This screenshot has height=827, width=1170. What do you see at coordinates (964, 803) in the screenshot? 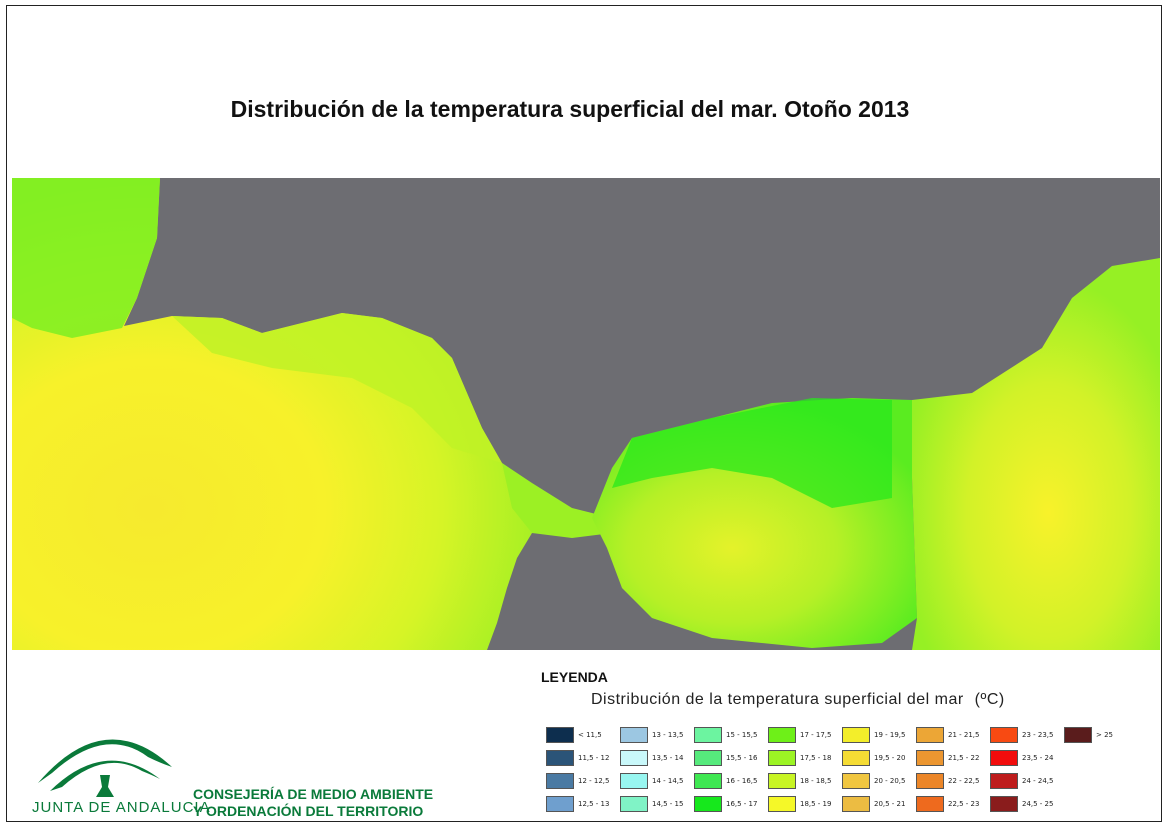
I see `legend-label: 22,5 - 23` at bounding box center [964, 803].